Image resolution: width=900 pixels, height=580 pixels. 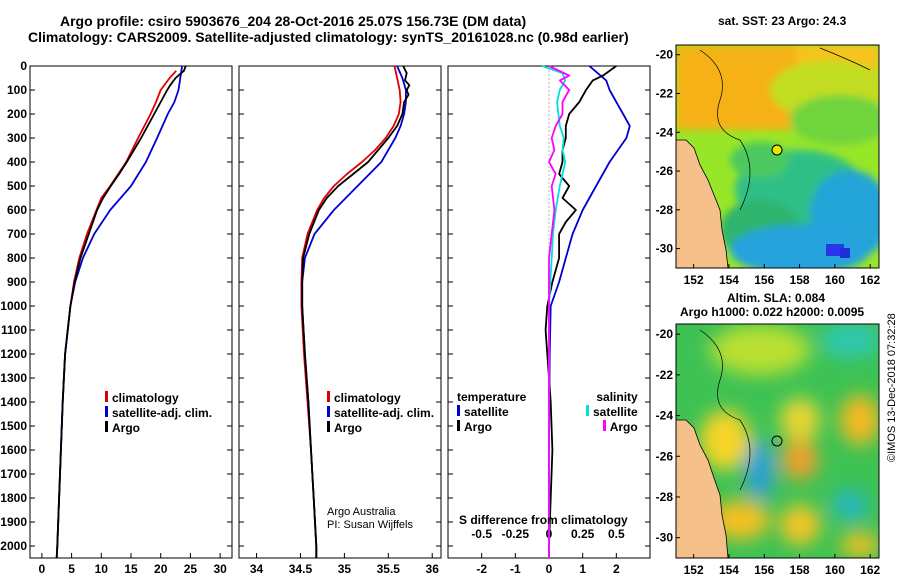 I want to click on sst-map-frame, so click(x=777, y=156).